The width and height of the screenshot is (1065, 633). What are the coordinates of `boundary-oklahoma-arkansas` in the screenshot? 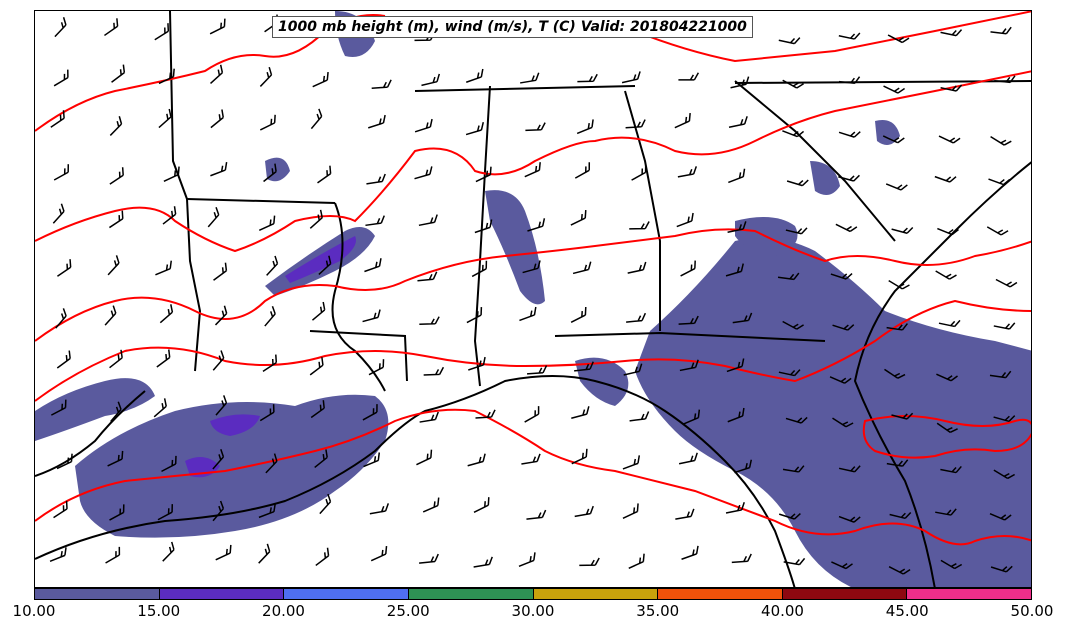 It's located at (178, 105).